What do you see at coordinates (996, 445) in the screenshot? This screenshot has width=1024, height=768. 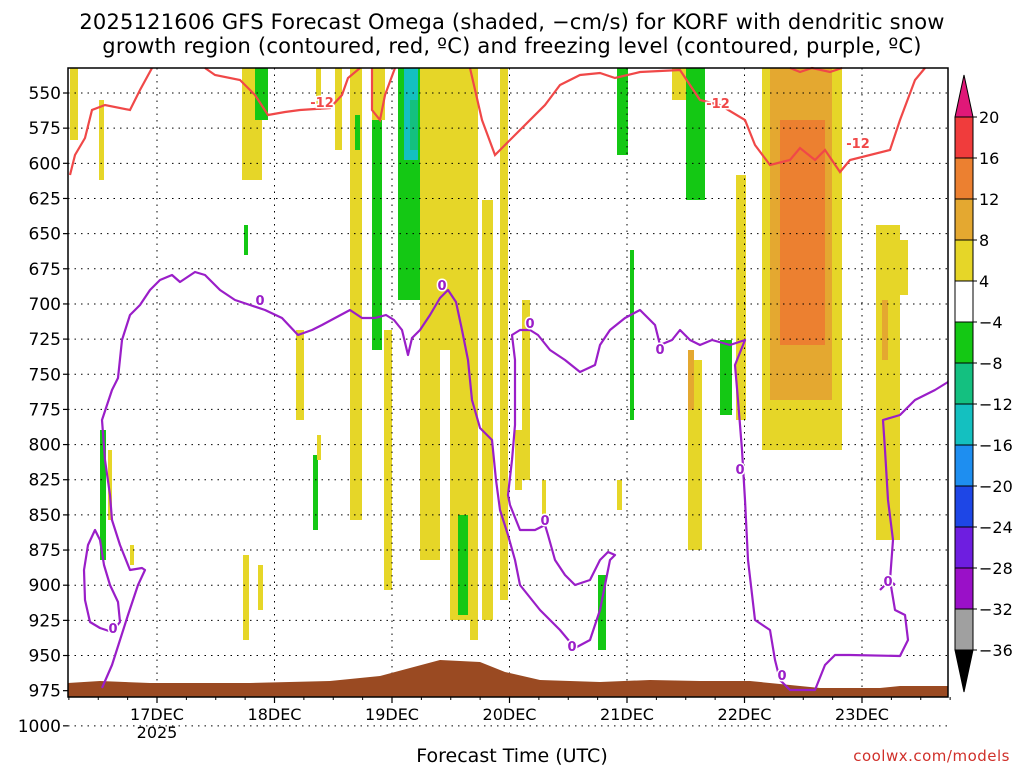 I see `colorbar-label: −16` at bounding box center [996, 445].